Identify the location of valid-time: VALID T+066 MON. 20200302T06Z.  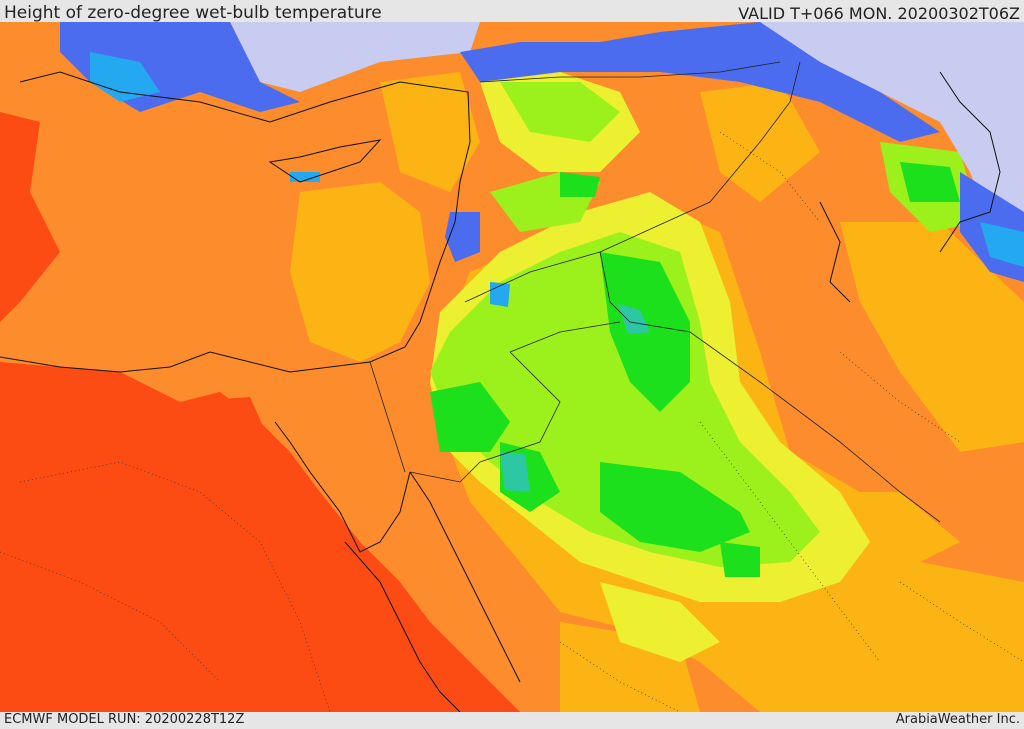
(879, 13).